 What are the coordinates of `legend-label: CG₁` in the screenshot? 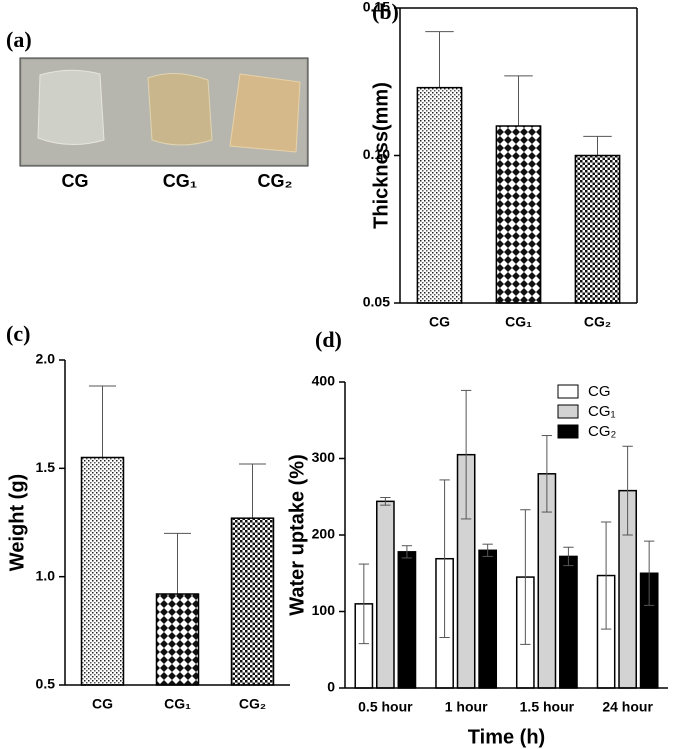 It's located at (602, 411).